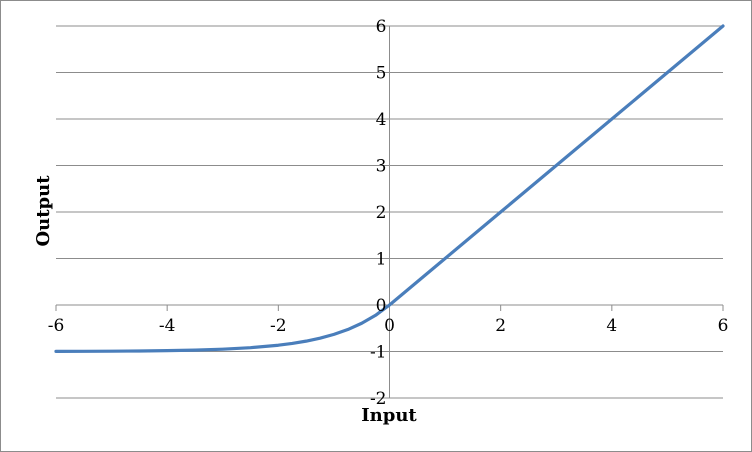  I want to click on x-tick-label--4: -4, so click(167, 326).